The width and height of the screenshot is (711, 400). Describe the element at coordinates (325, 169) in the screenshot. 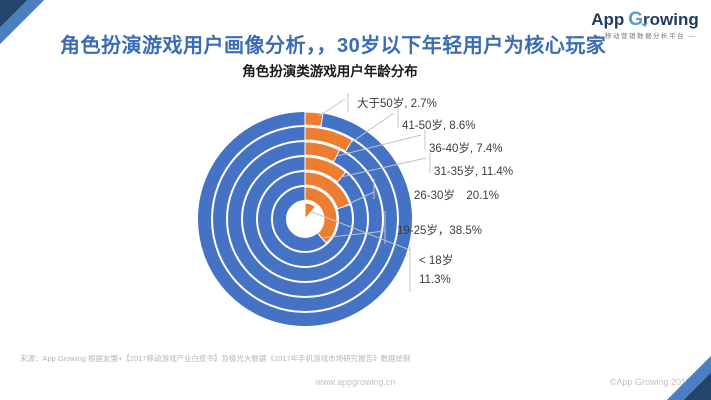

I see `segment-31-35岁` at that location.